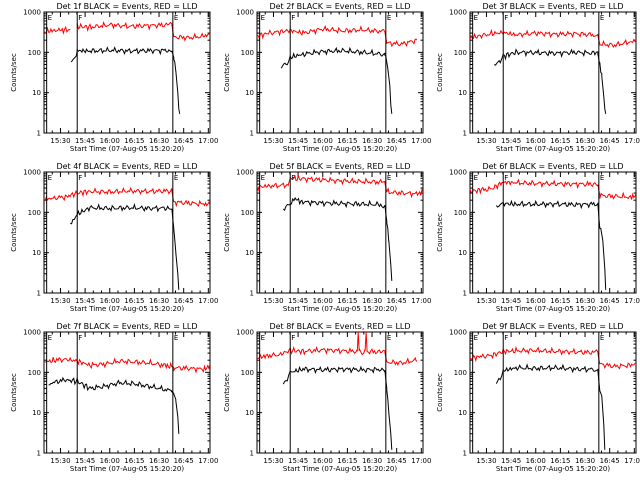 This screenshot has height=480, width=640. Describe the element at coordinates (339, 326) in the screenshot. I see `chart-title: Det 8f BLACK = Events, RED = LLD` at that location.